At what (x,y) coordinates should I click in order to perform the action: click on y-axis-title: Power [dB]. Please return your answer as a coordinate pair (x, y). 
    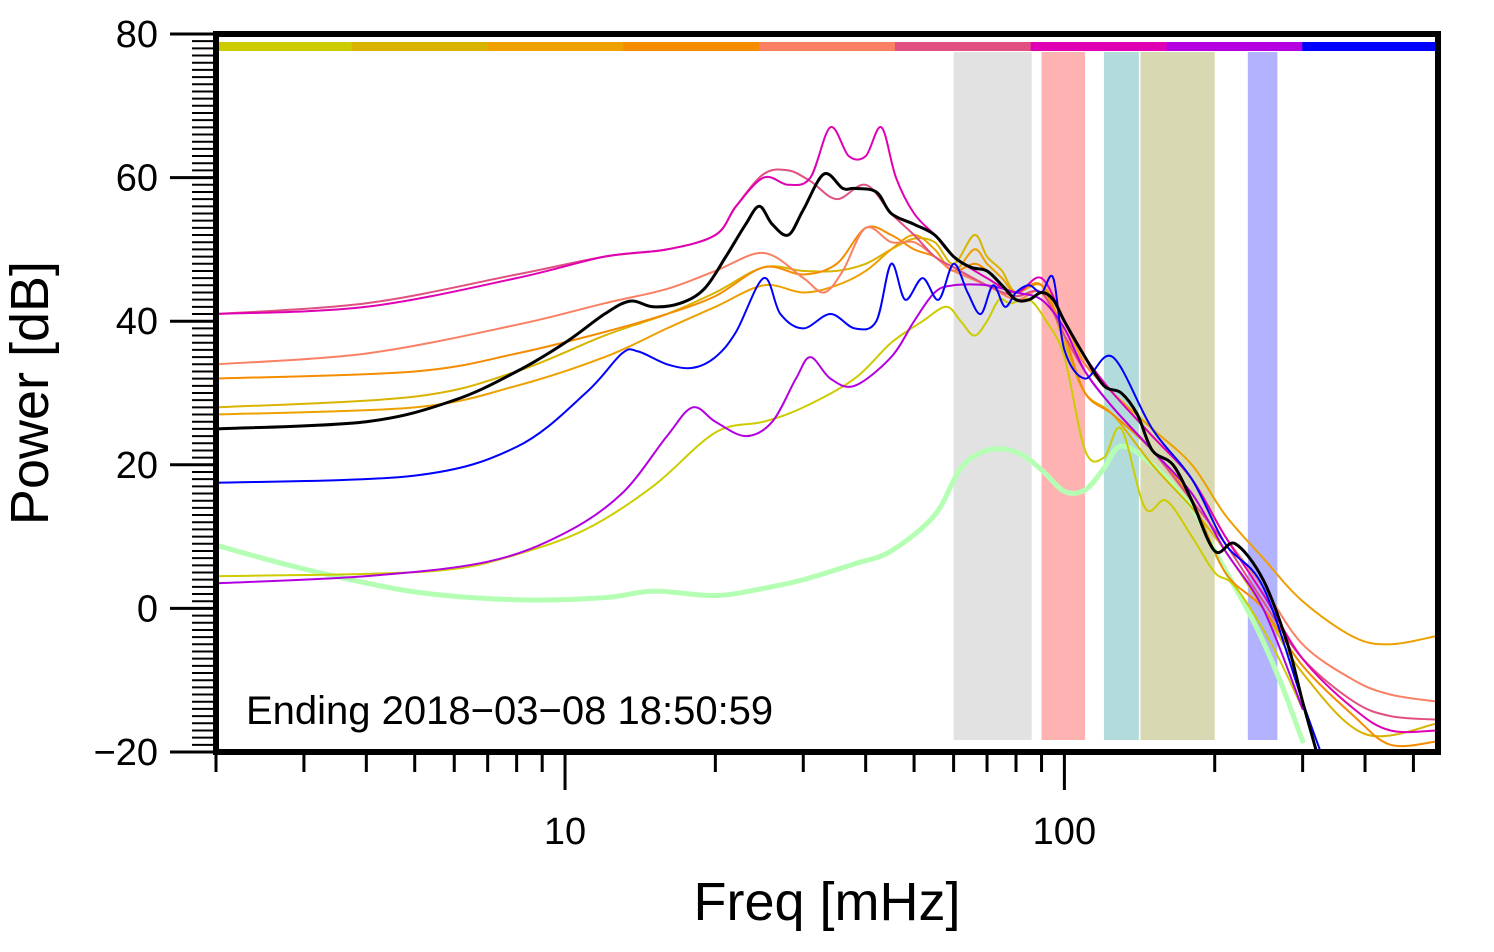
    Looking at the image, I should click on (30, 393).